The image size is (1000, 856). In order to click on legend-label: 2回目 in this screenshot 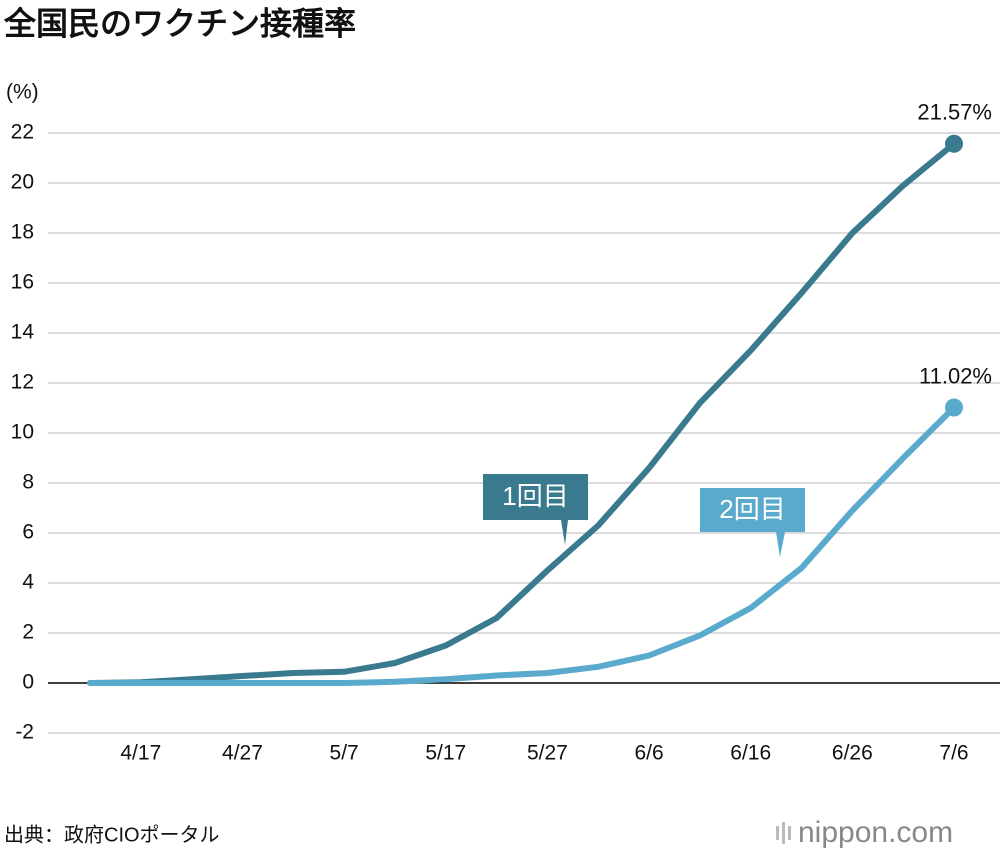, I will do `click(752, 509)`.